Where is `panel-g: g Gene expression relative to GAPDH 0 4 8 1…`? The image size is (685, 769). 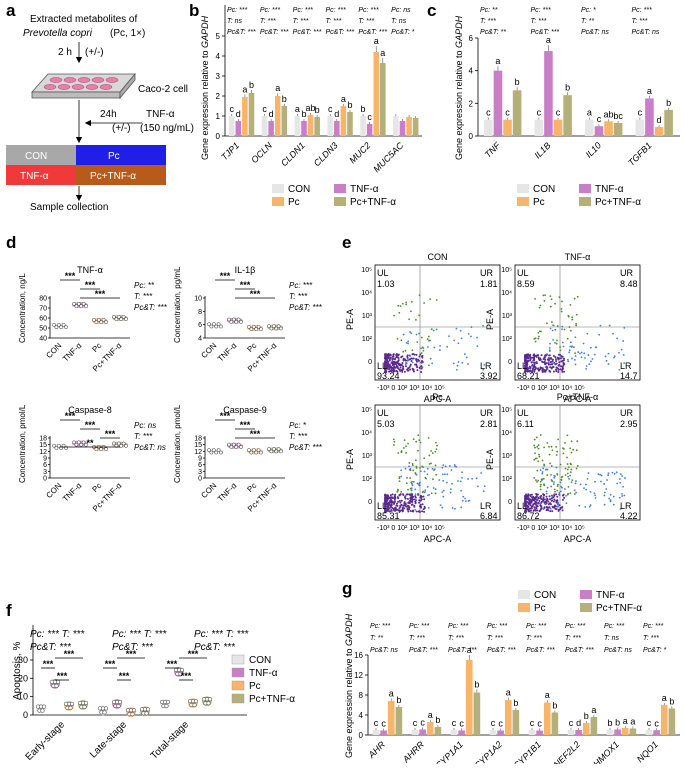
panel-g: g Gene expression relative to GAPDH 0 4 8 1… is located at coordinates (511, 674).